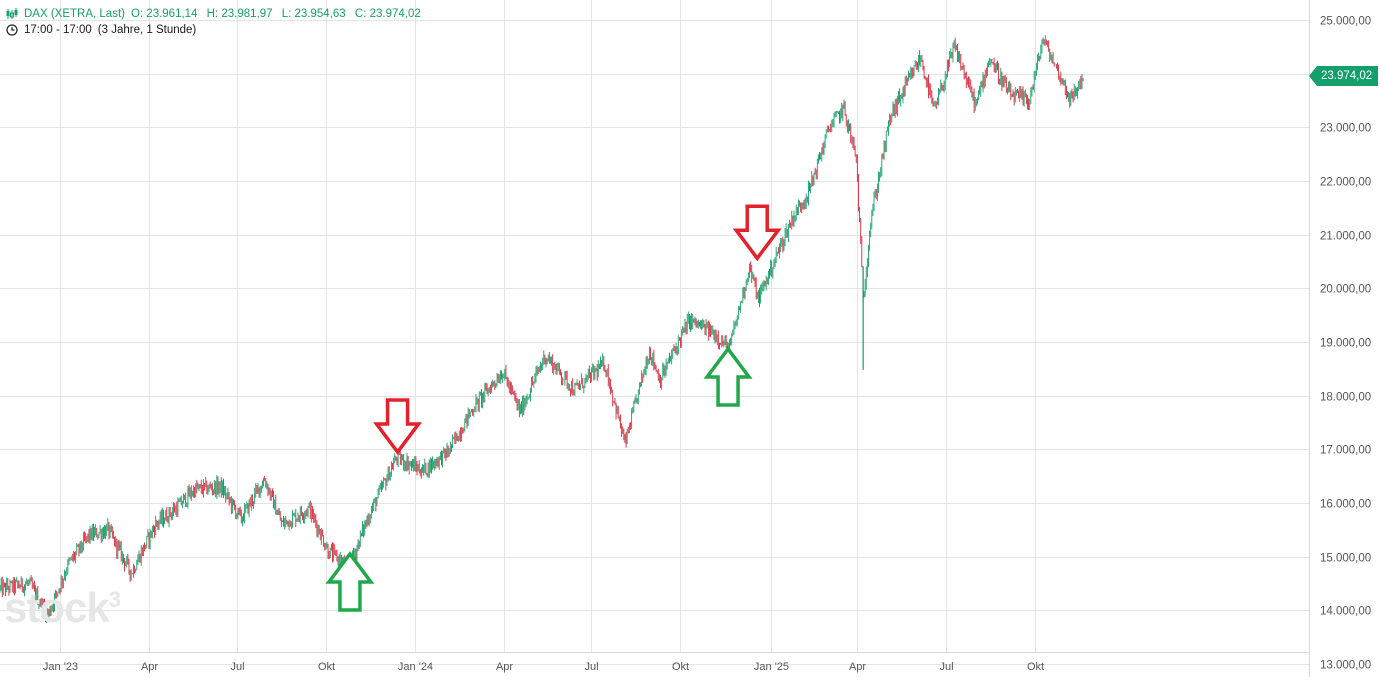  What do you see at coordinates (164, 14) in the screenshot?
I see `open-value: O: 23.961,14` at bounding box center [164, 14].